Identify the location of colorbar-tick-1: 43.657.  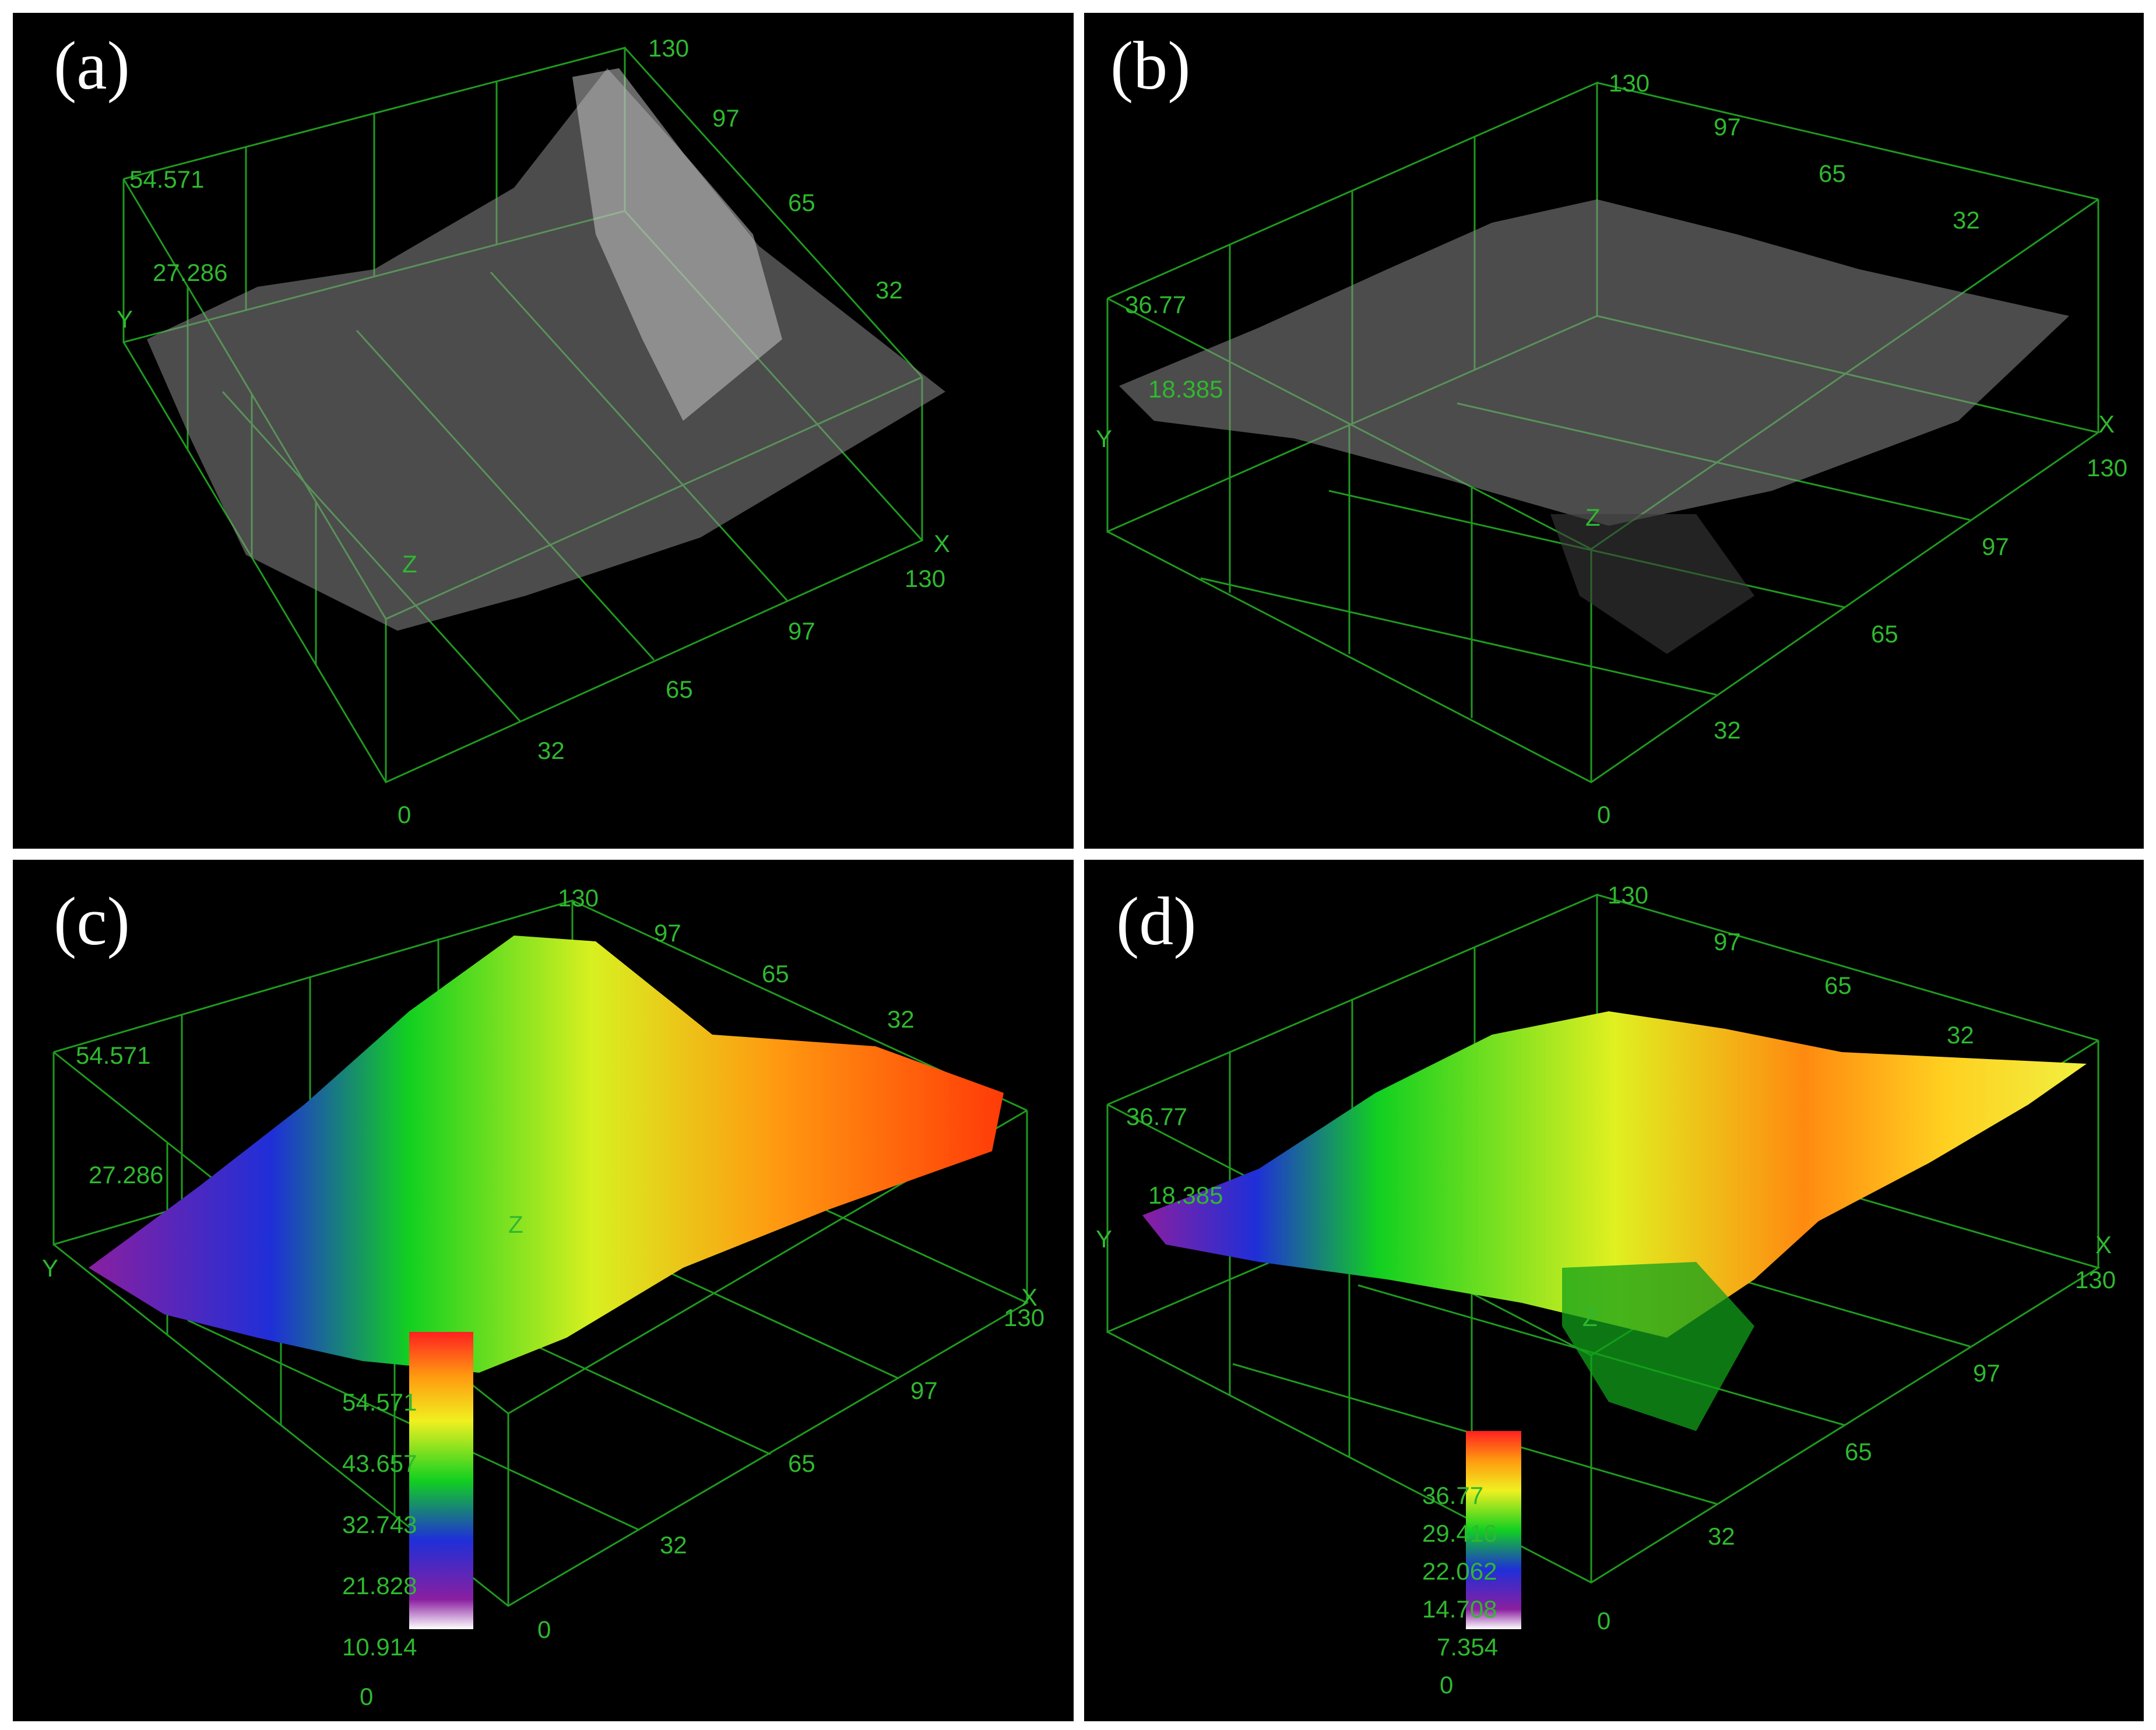
(379, 1463).